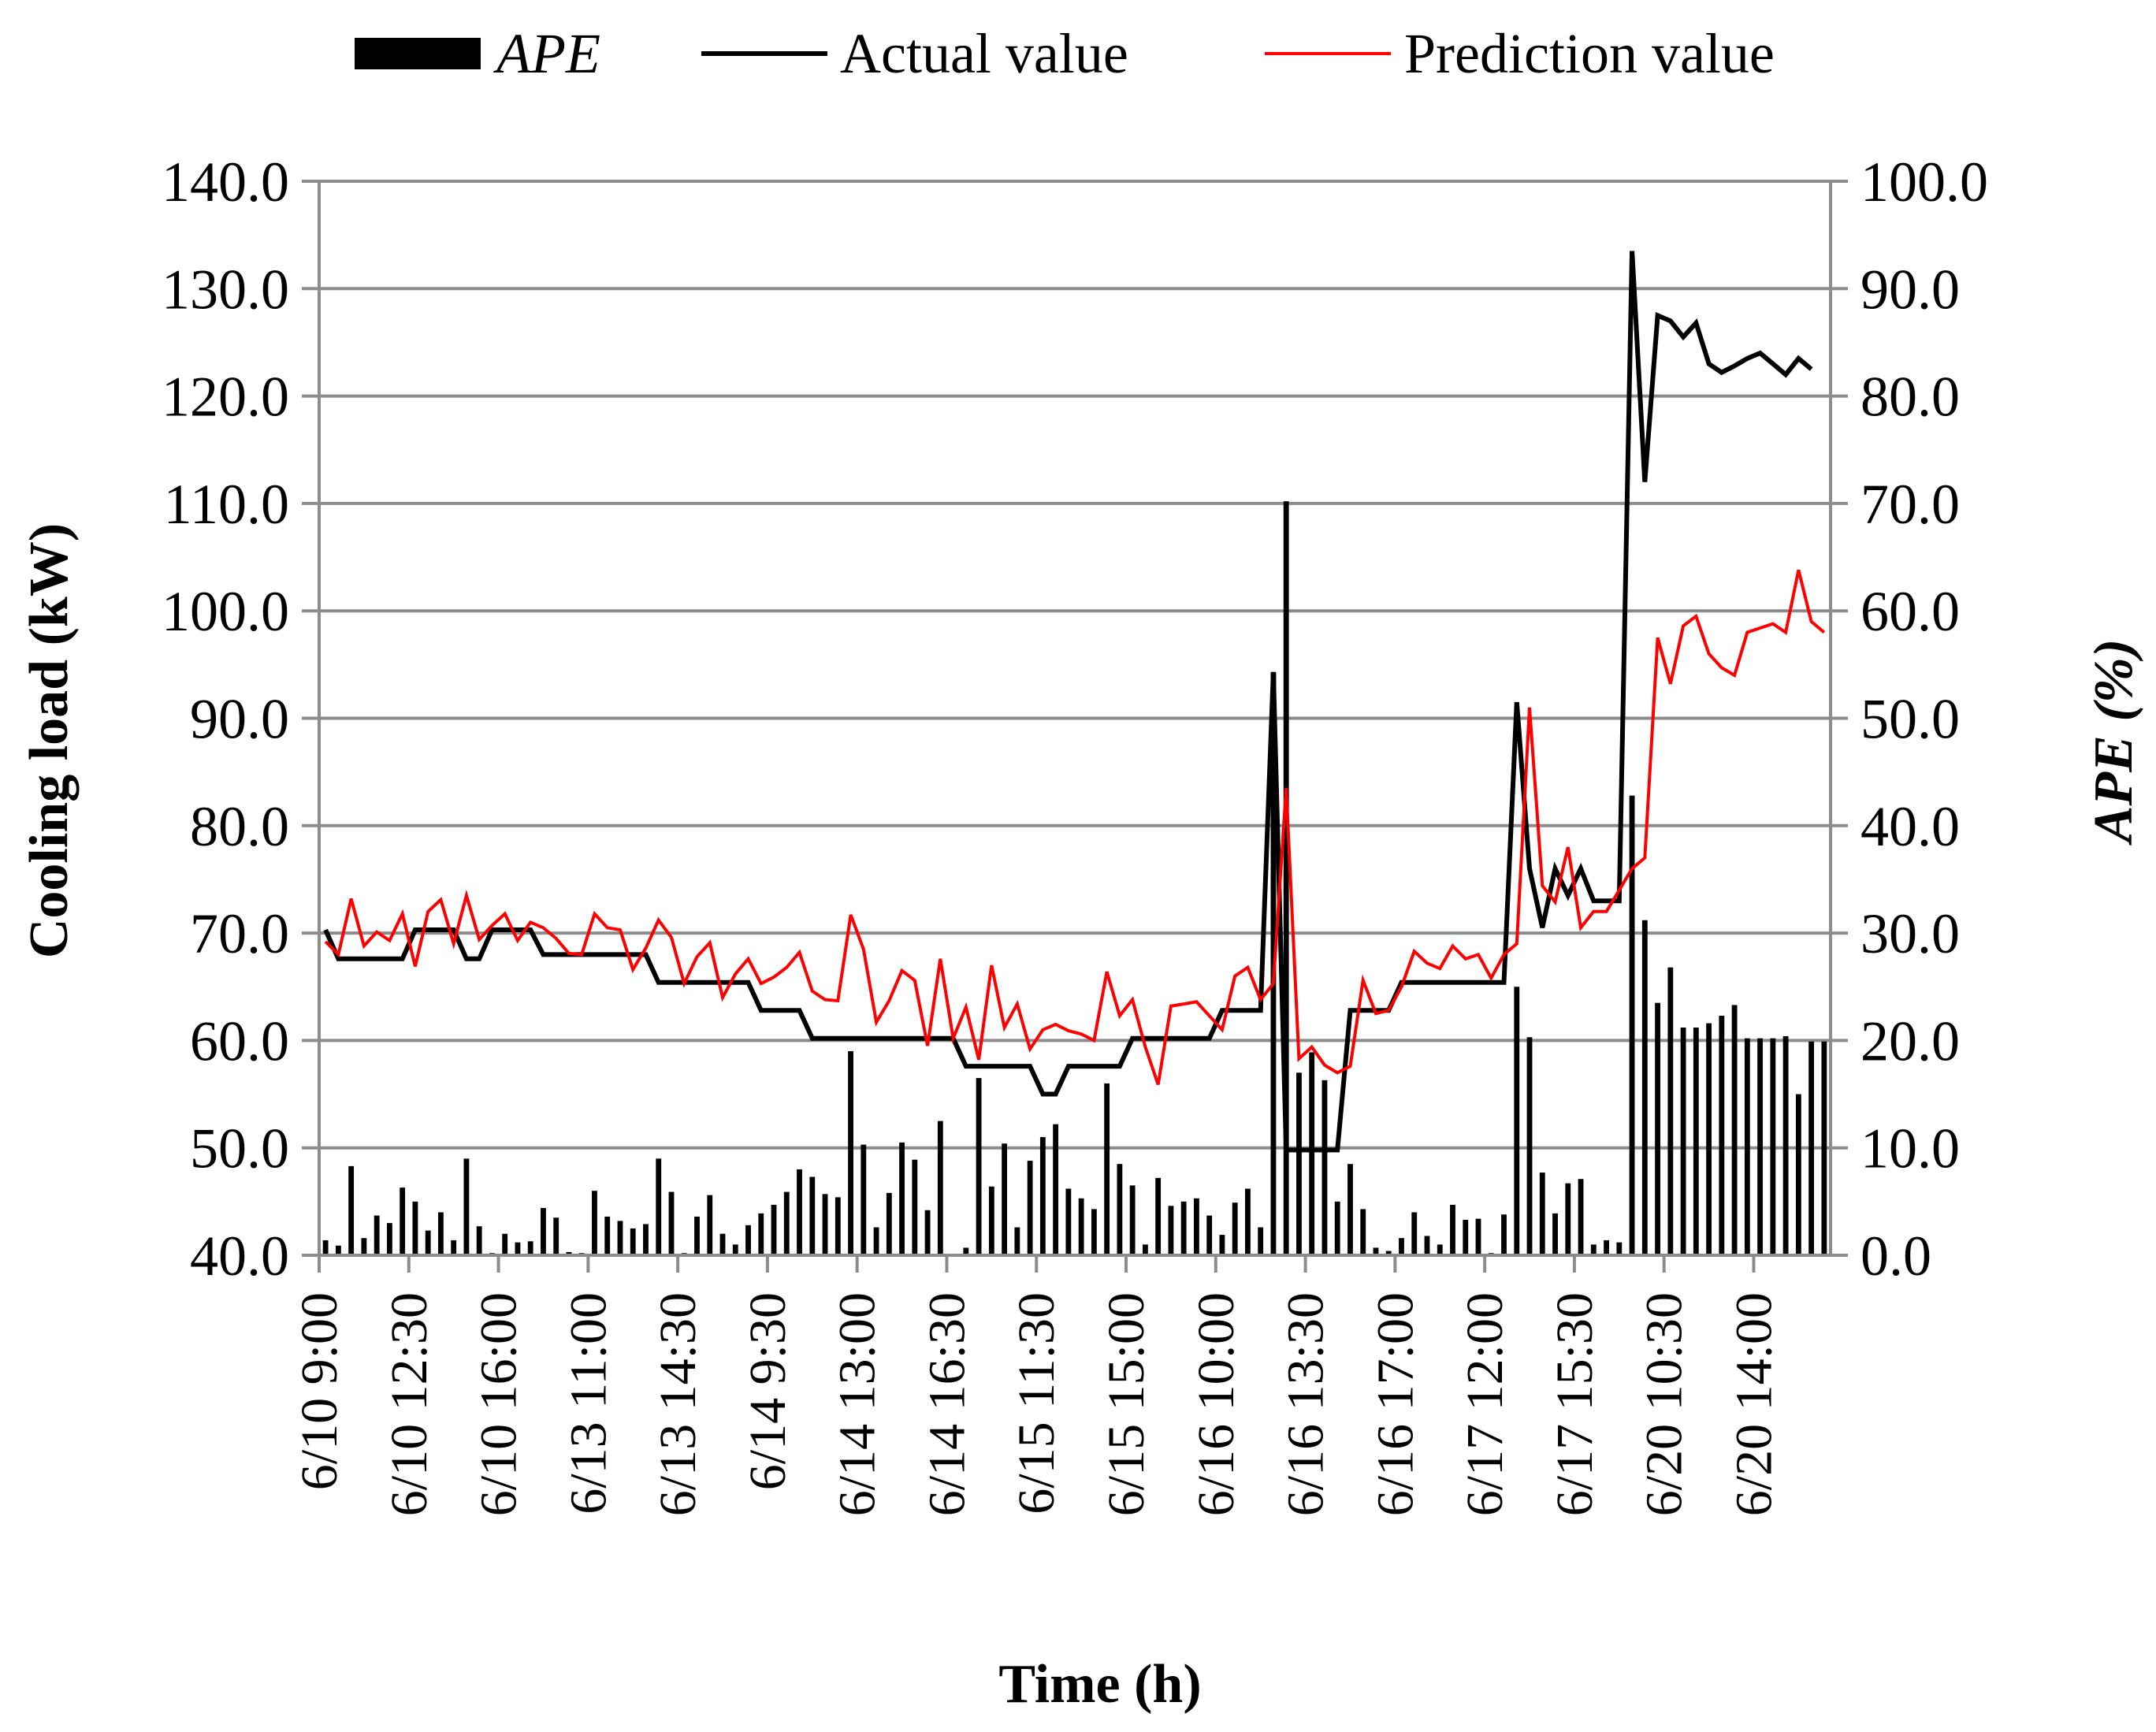 This screenshot has height=1732, width=2156. Describe the element at coordinates (1924, 182) in the screenshot. I see `y2-tick-label: 100.0` at that location.